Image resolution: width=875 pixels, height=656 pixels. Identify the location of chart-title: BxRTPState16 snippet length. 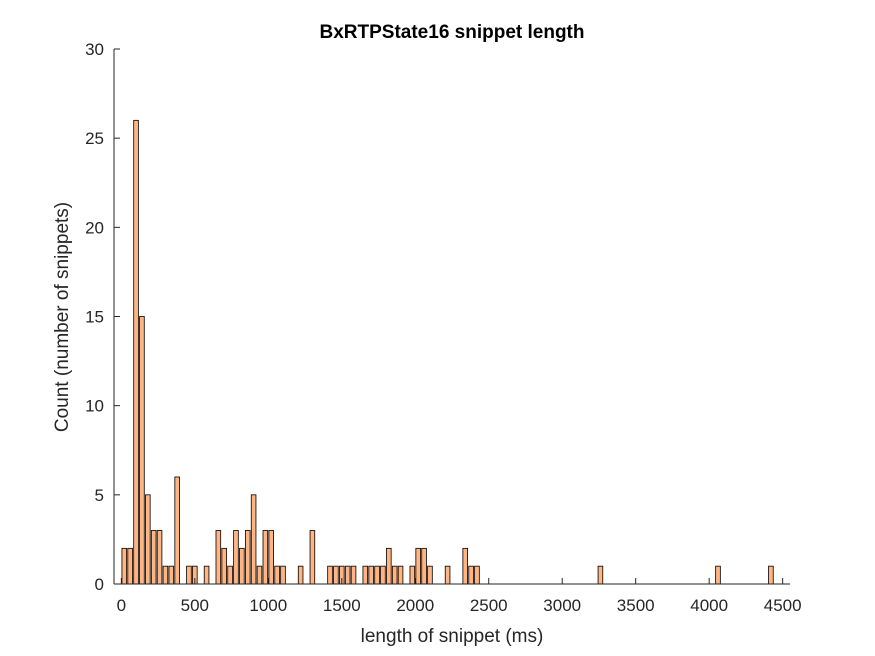
(452, 32).